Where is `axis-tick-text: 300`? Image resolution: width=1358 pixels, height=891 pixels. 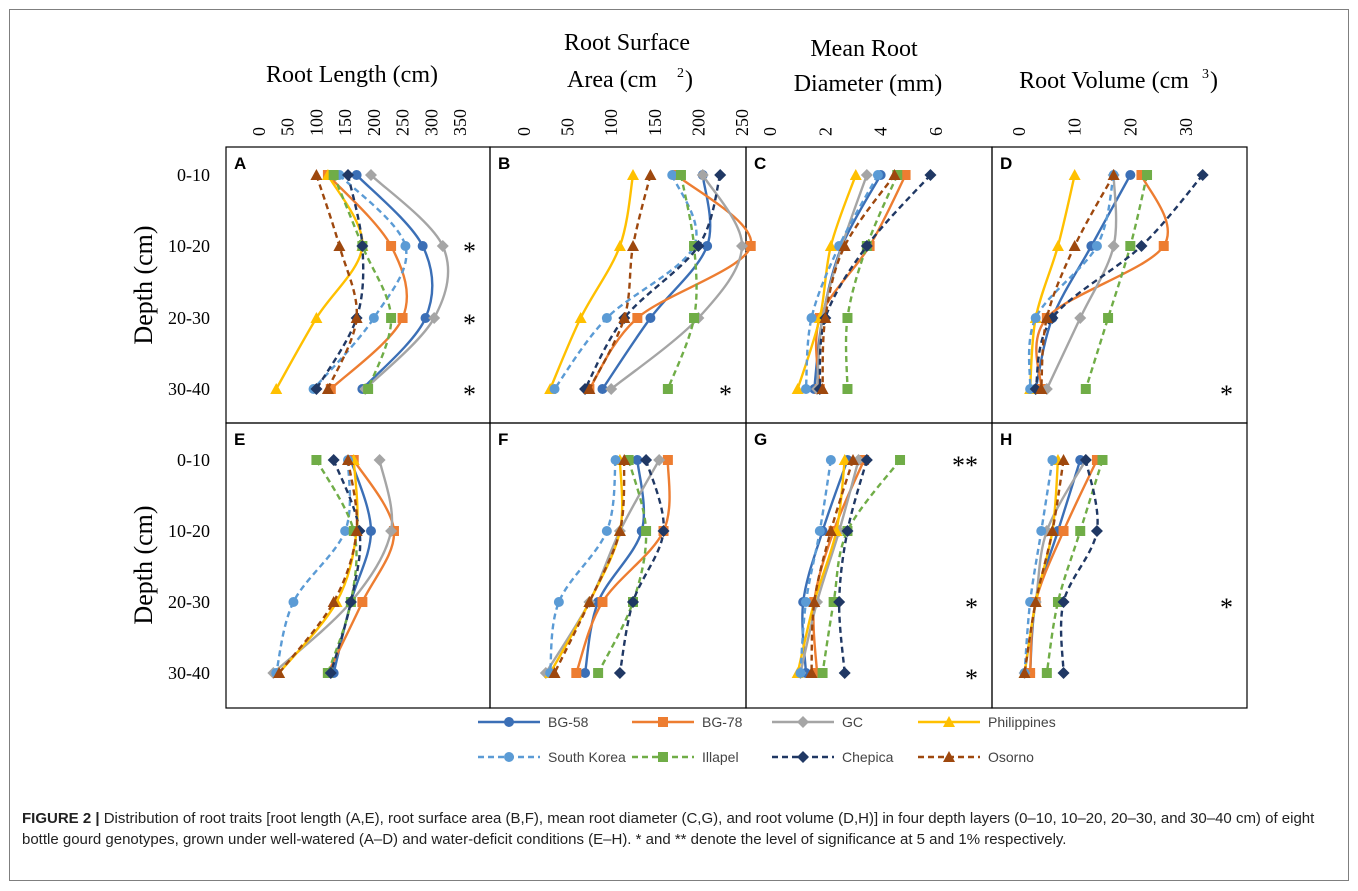
axis-tick-text: 300 is located at coordinates (431, 122).